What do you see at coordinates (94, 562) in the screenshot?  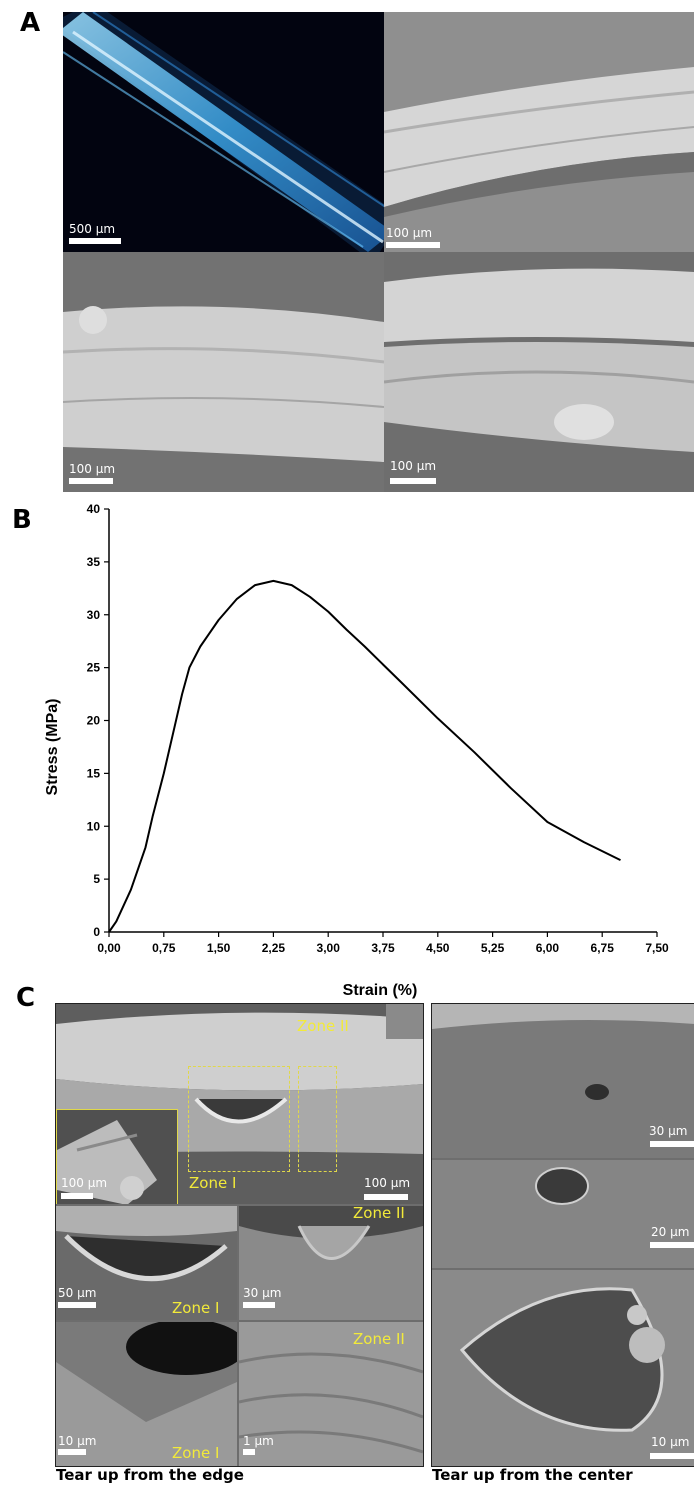 I see `y-tick-label: 35` at bounding box center [94, 562].